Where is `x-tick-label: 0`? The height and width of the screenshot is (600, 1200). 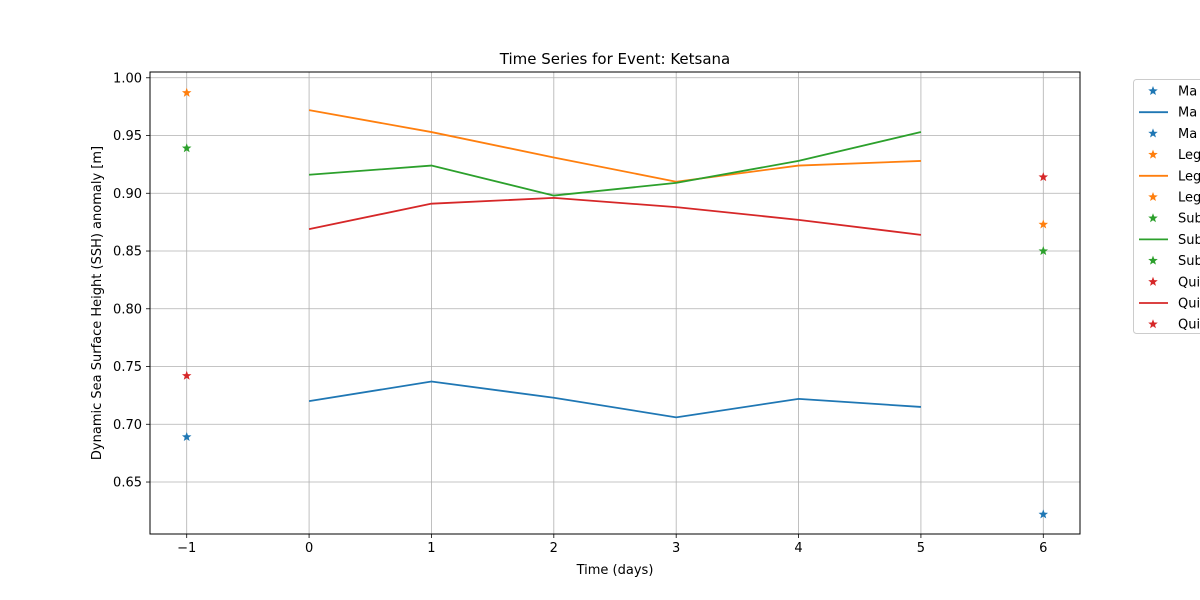
x-tick-label: 0 is located at coordinates (309, 548).